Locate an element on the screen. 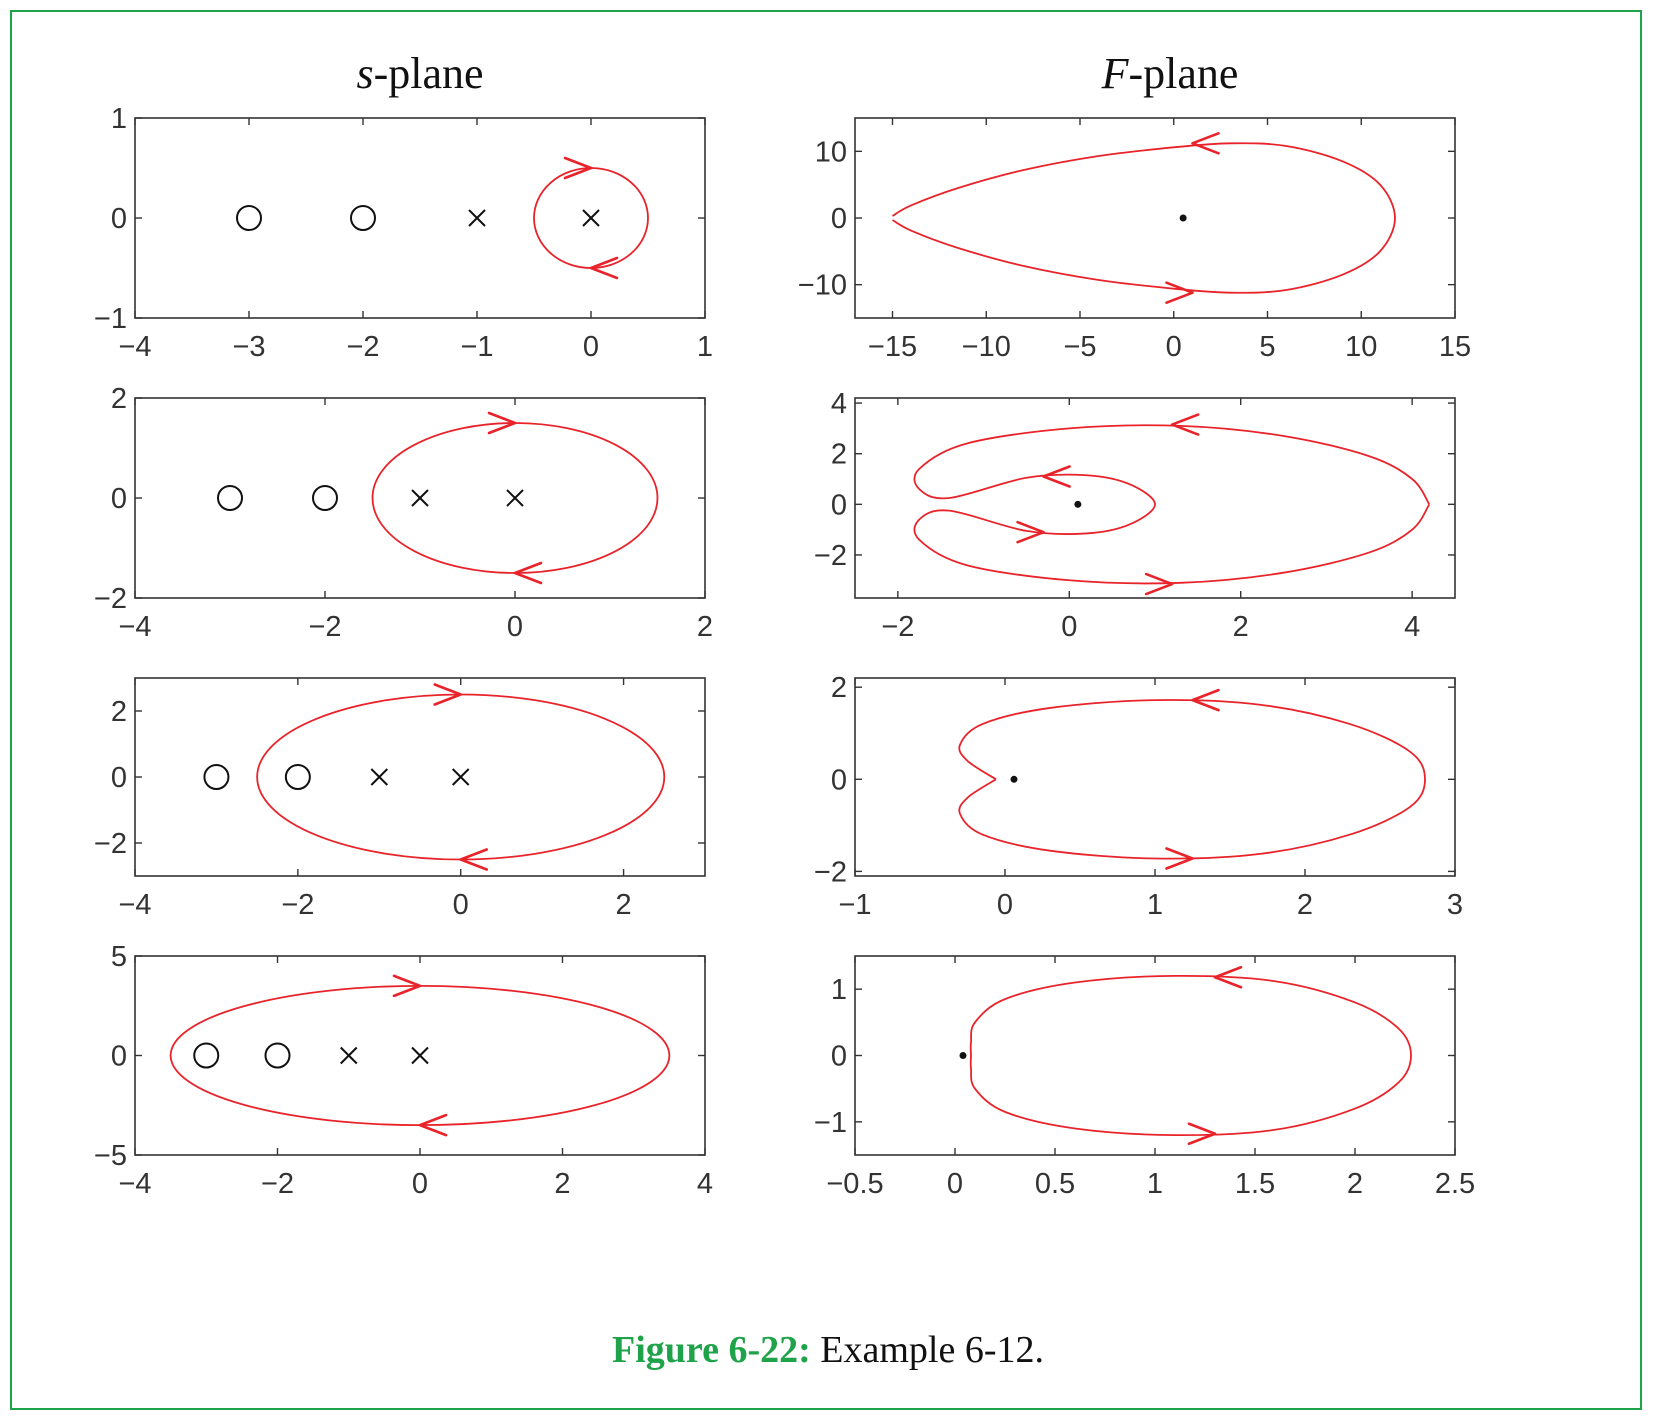 The width and height of the screenshot is (1656, 1423). panel-F1: −15 −10 −5 0 5 10 15 −10 0 10 is located at coordinates (1134, 240).